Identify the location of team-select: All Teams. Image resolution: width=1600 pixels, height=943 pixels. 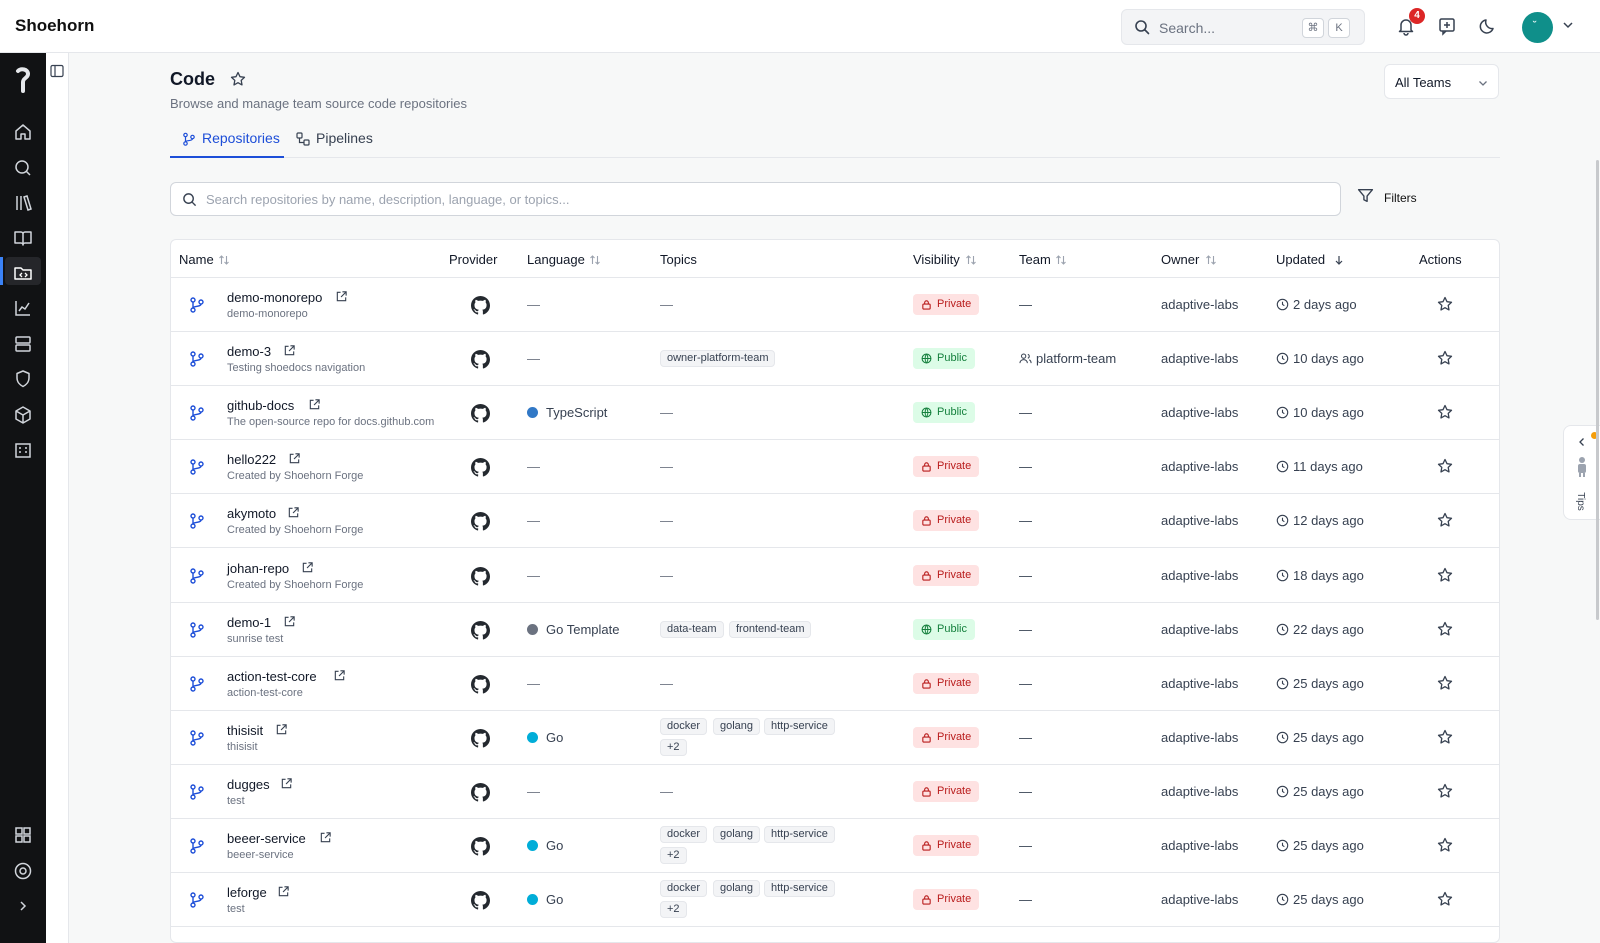
(1441, 81).